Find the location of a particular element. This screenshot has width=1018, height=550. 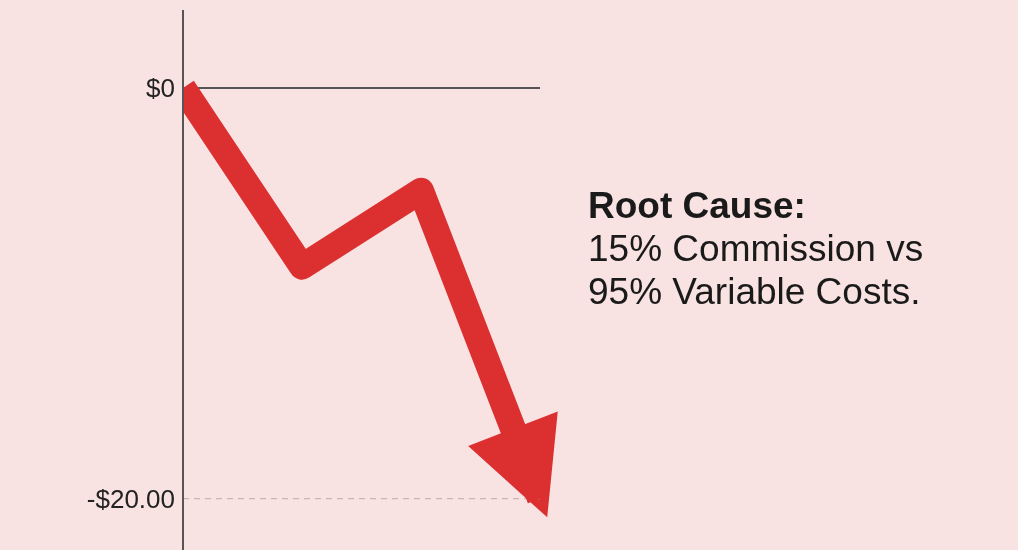

text: Root Cause: is located at coordinates (697, 205).